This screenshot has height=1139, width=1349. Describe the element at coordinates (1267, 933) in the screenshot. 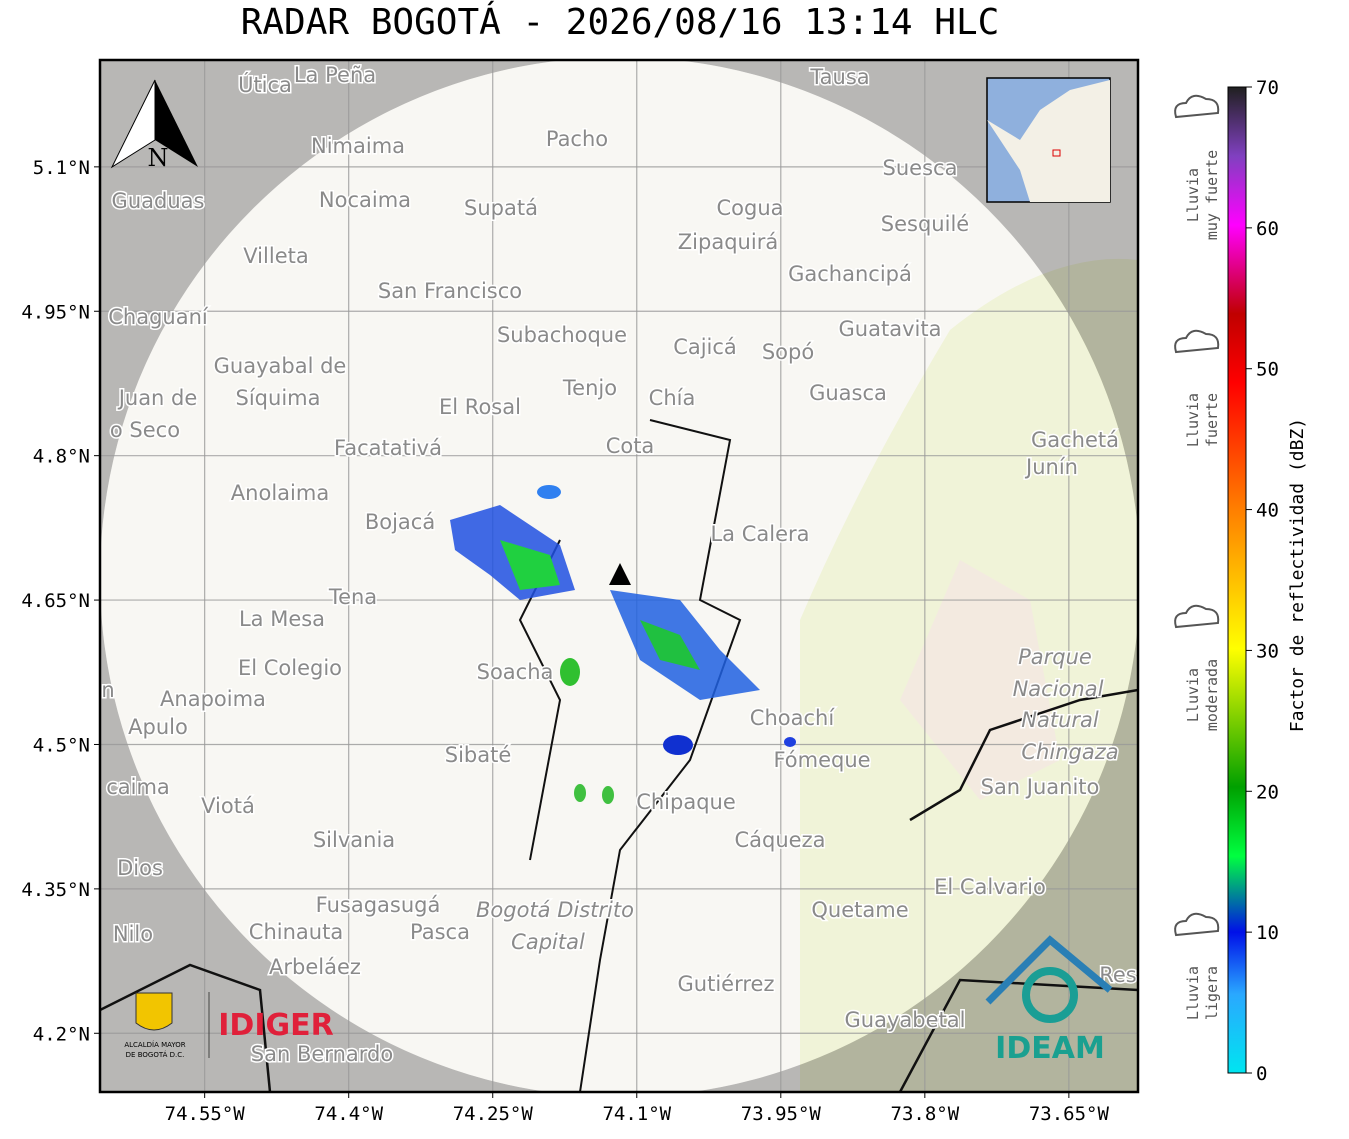

I see `colorbar-tick-label: 10` at that location.